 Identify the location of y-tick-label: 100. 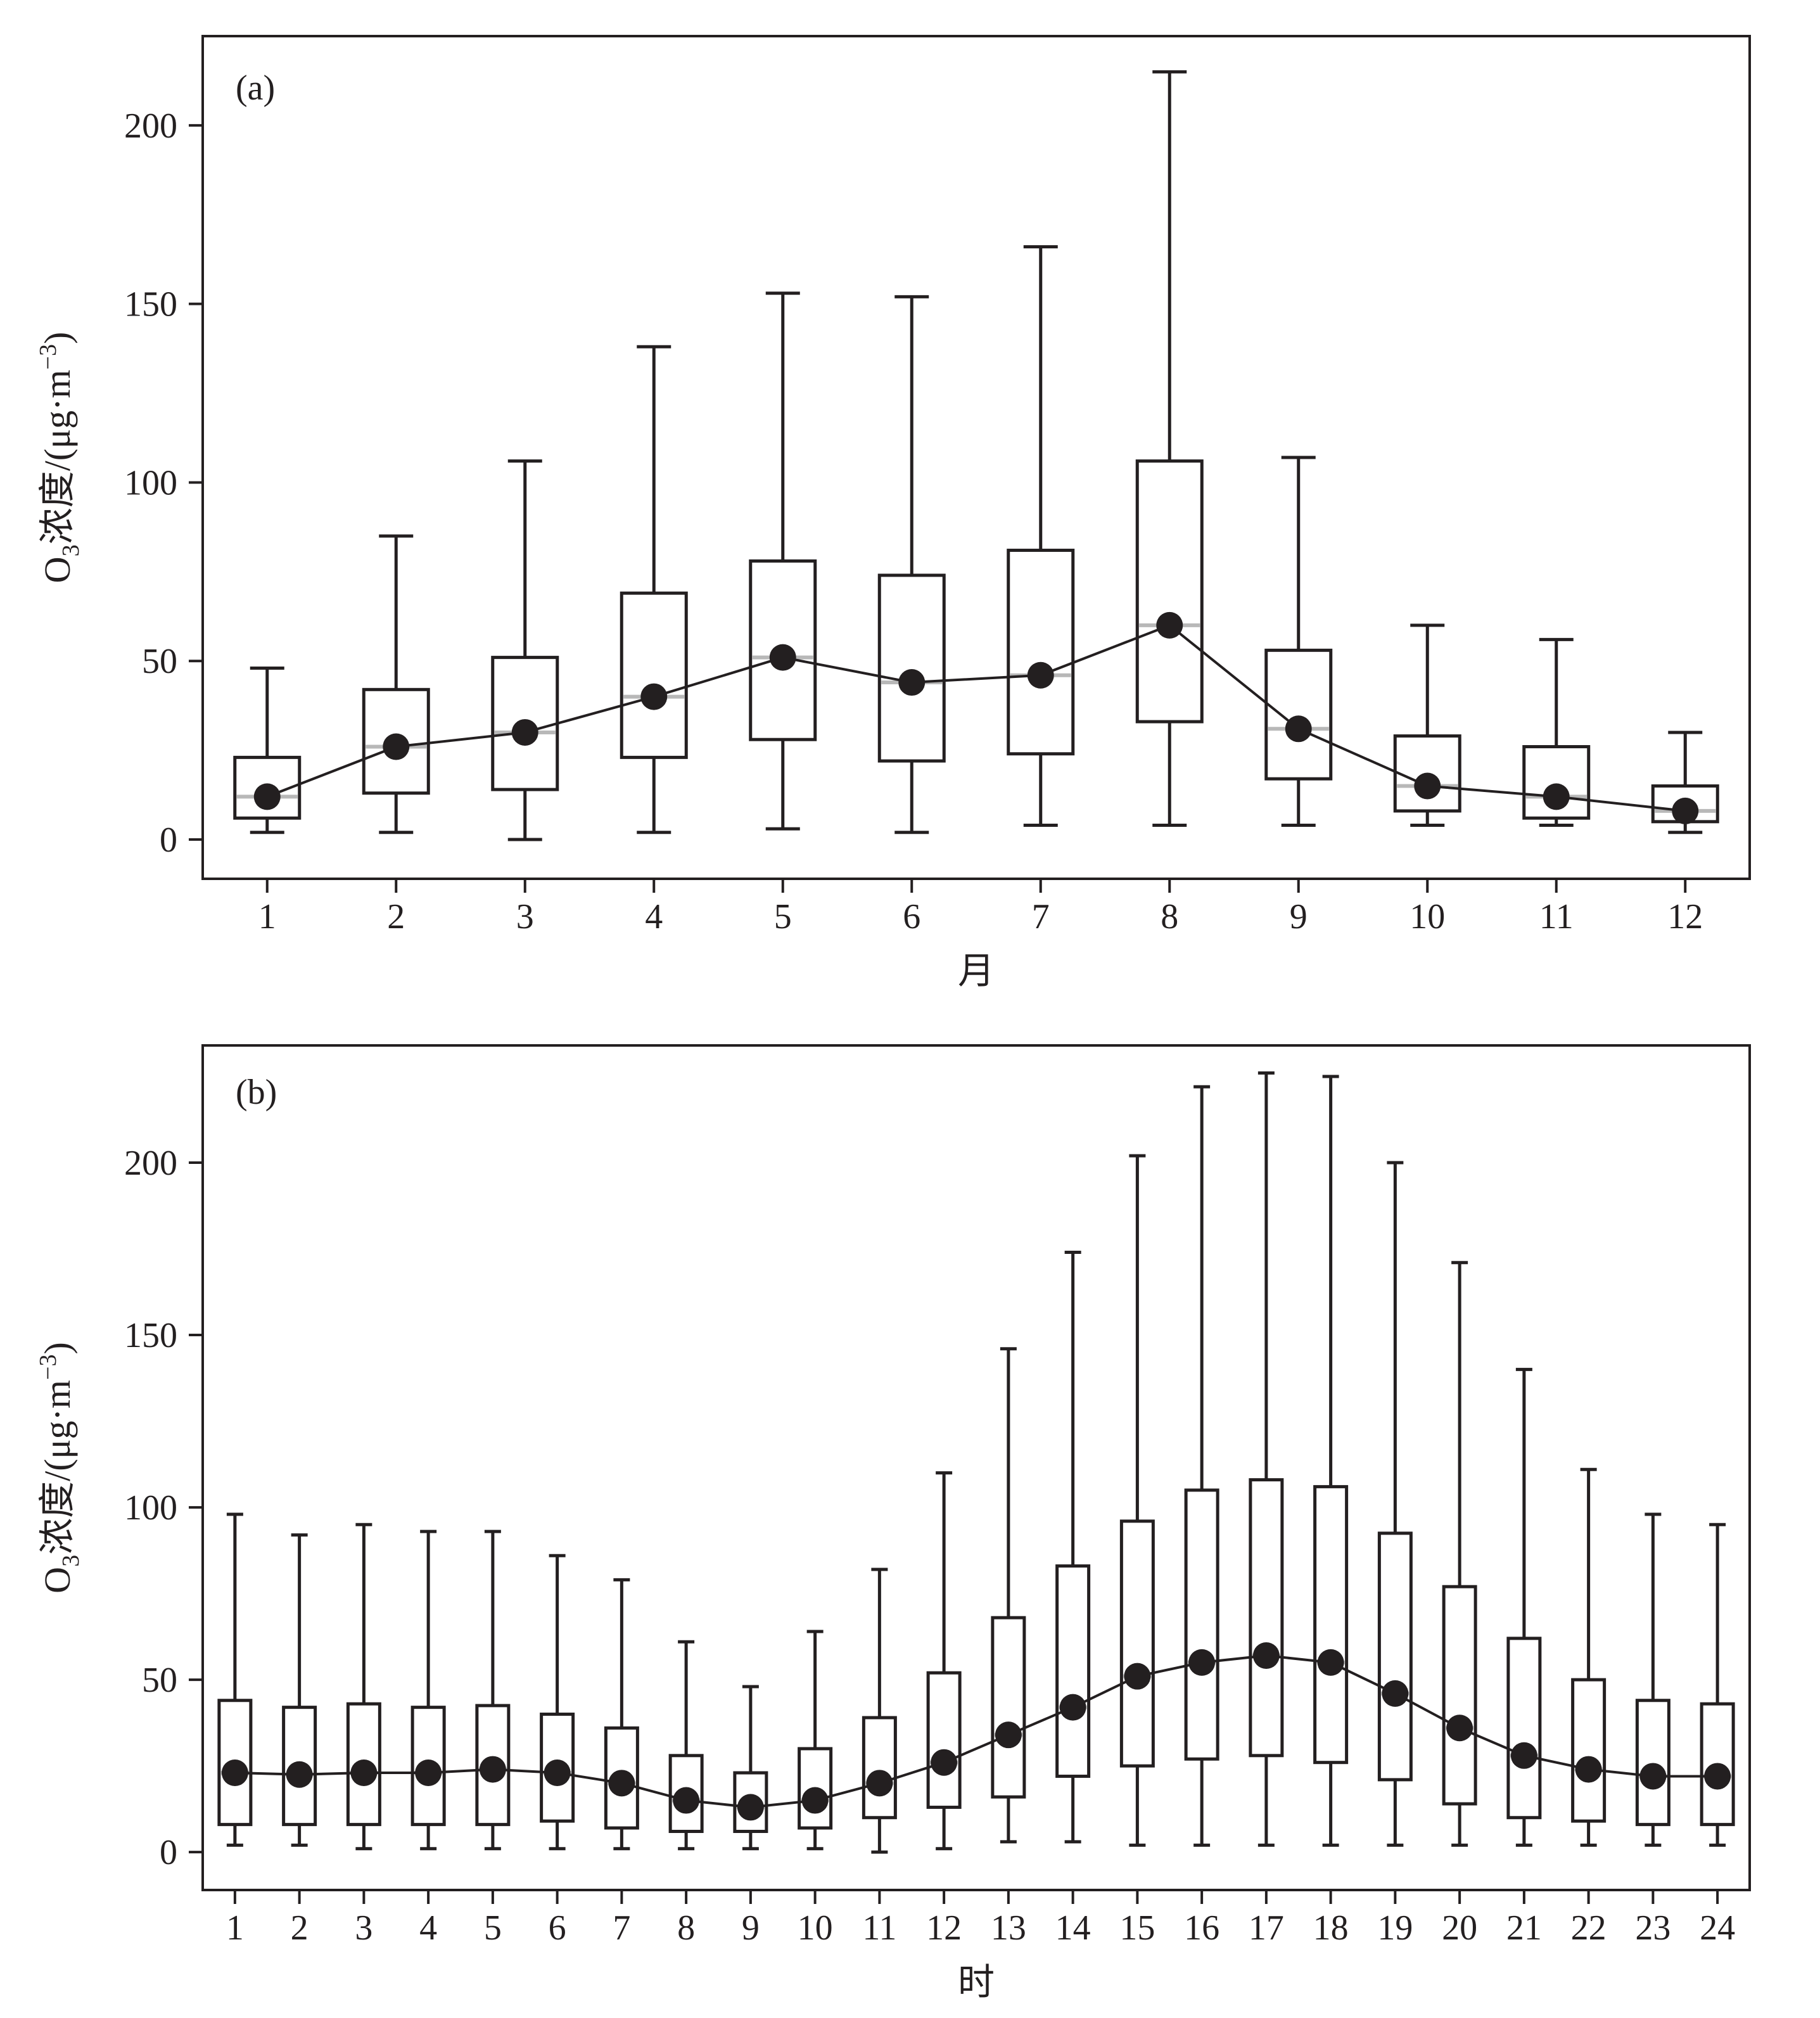
(150, 482).